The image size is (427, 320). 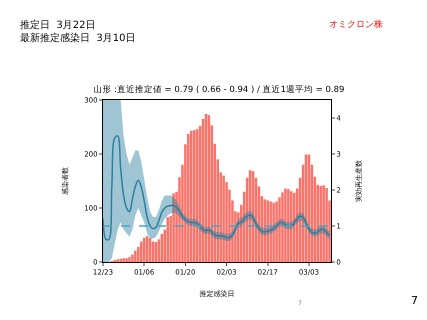 I want to click on text: オミクロン株, so click(x=356, y=24).